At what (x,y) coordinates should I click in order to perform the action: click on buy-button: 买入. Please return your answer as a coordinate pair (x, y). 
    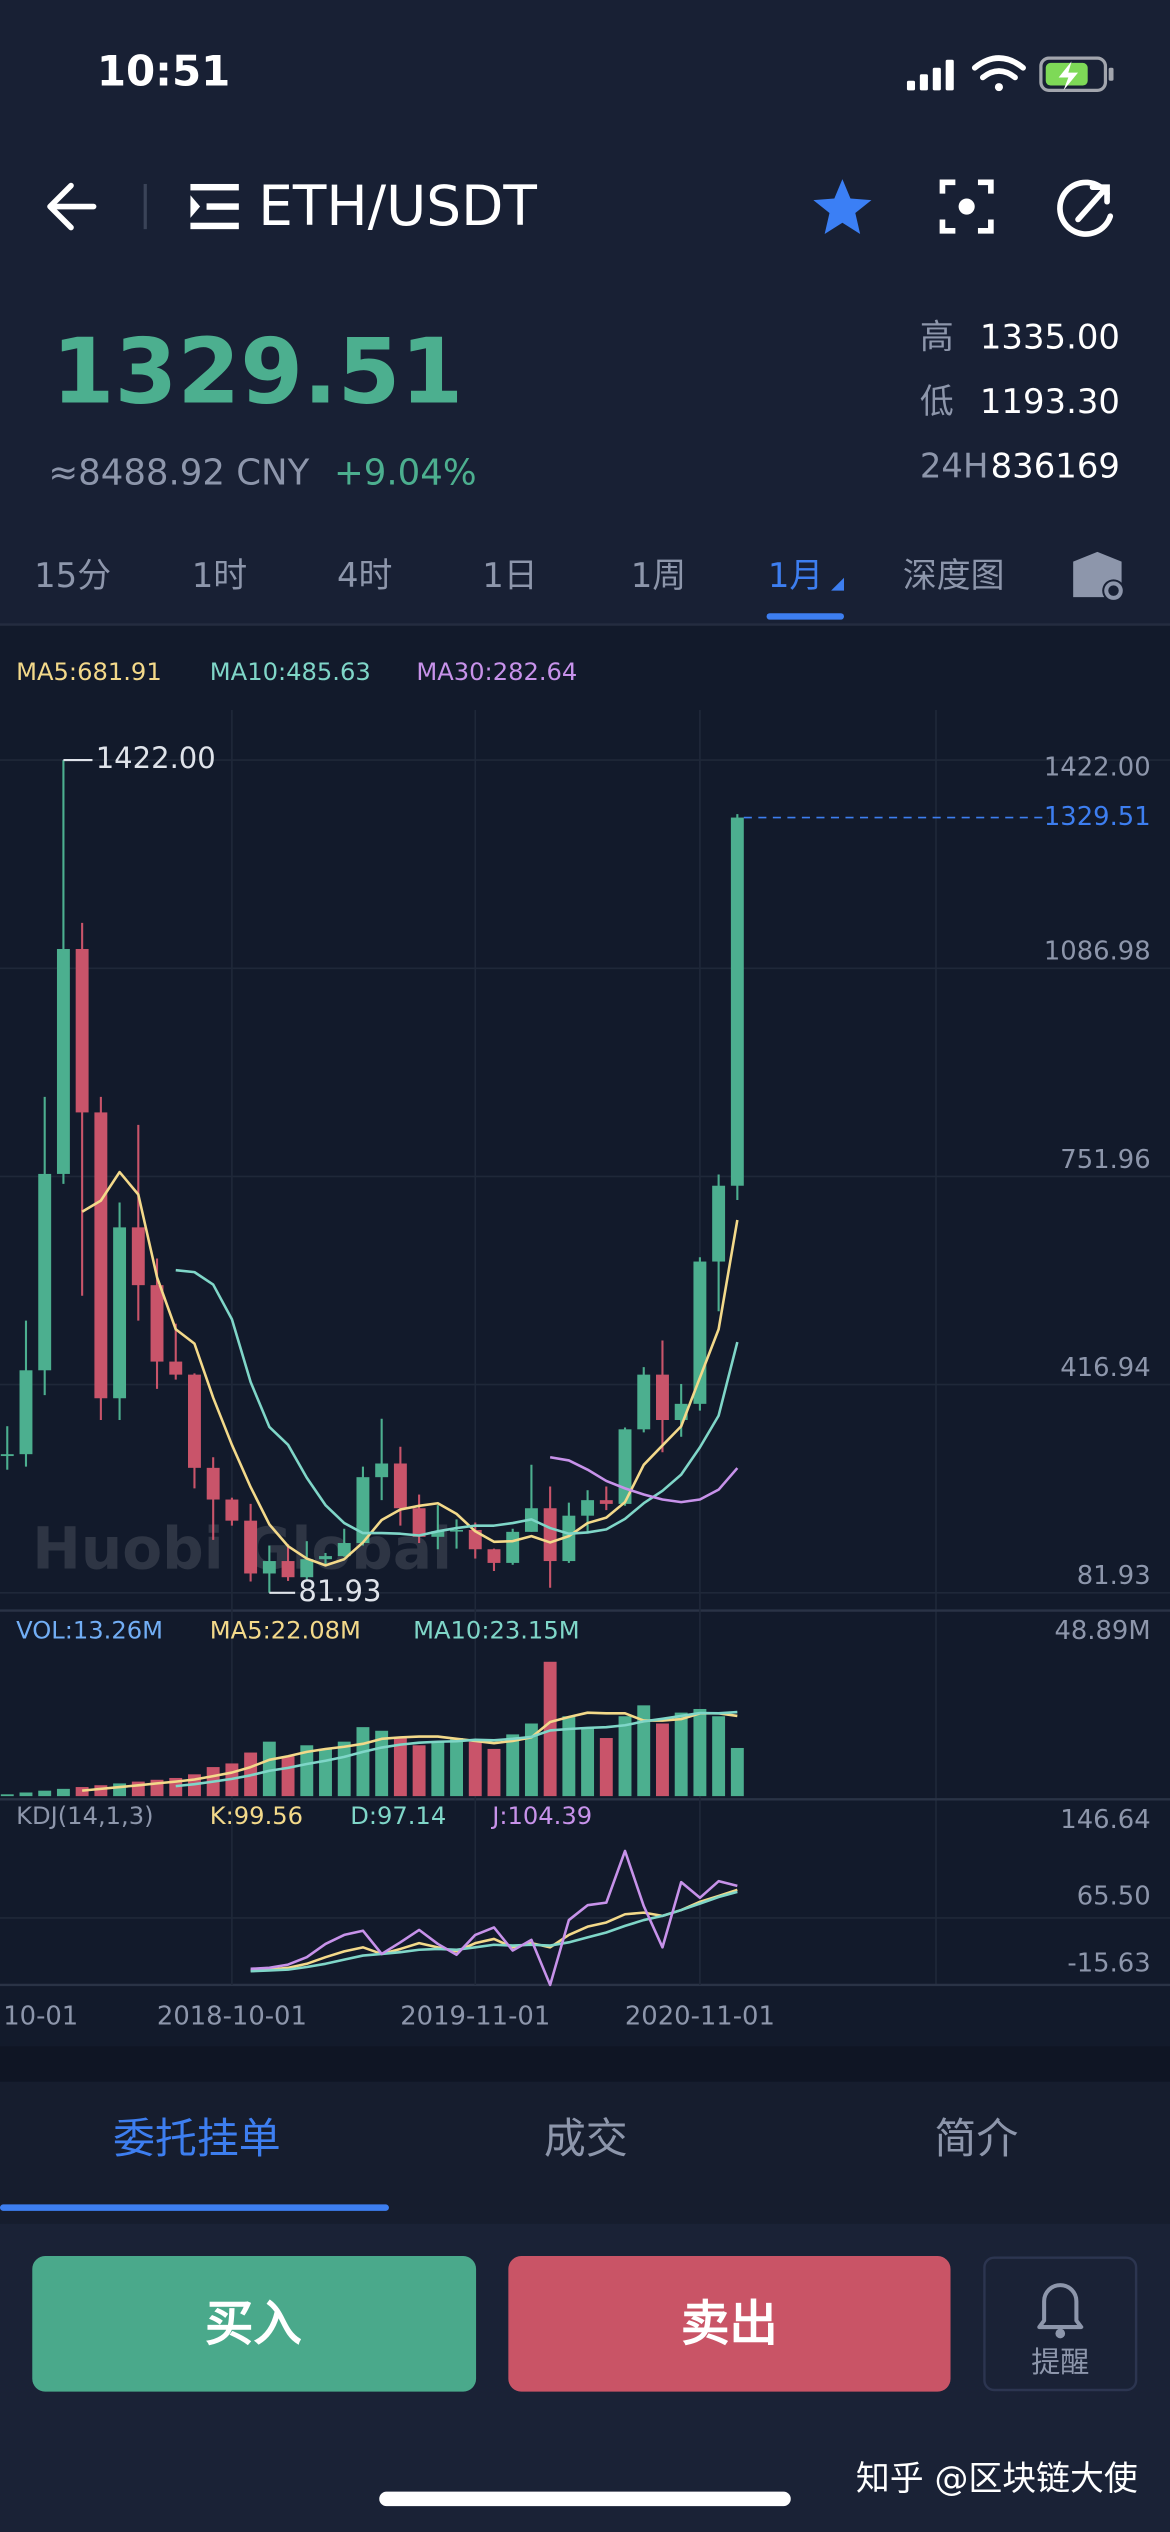
    Looking at the image, I should click on (254, 2324).